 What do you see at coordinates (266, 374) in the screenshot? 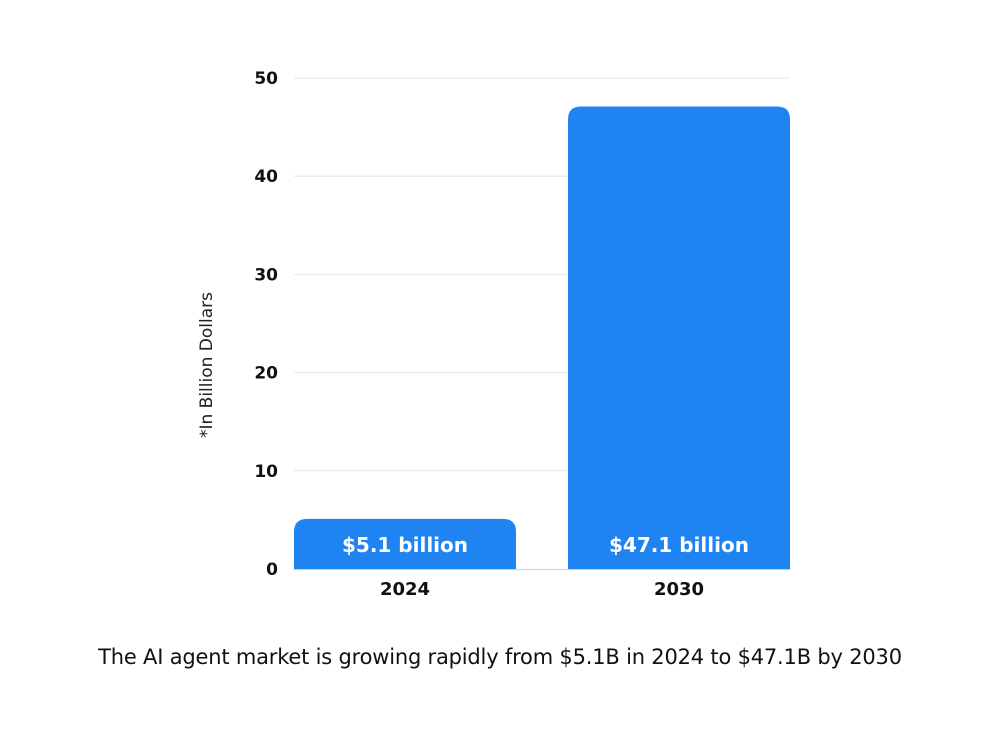
I see `y-tick-label: 20` at bounding box center [266, 374].